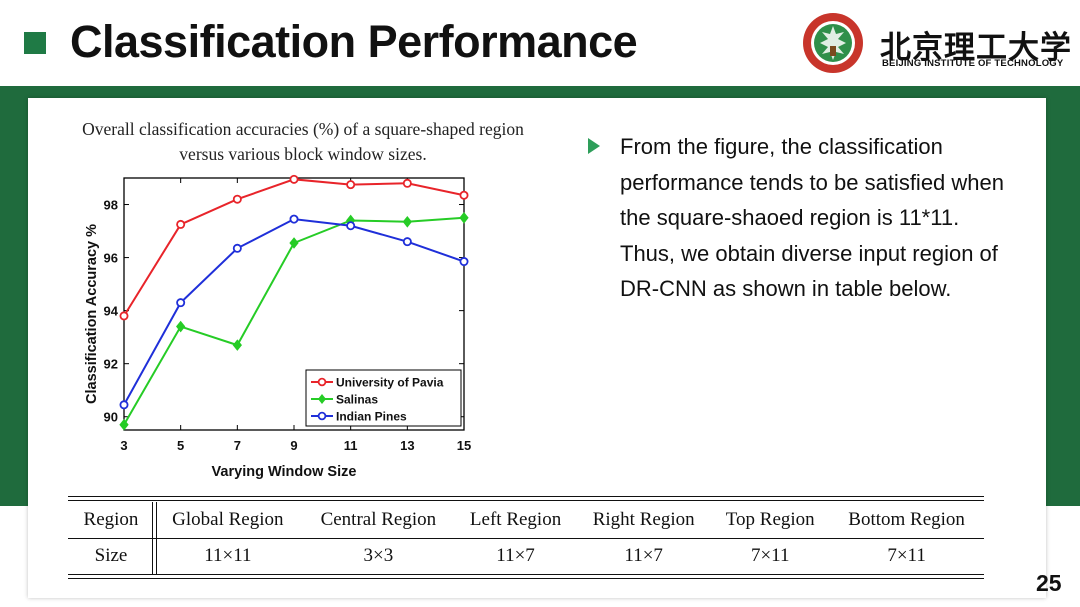 The image size is (1080, 607). What do you see at coordinates (351, 445) in the screenshot?
I see `x-tick-label: 11` at bounding box center [351, 445].